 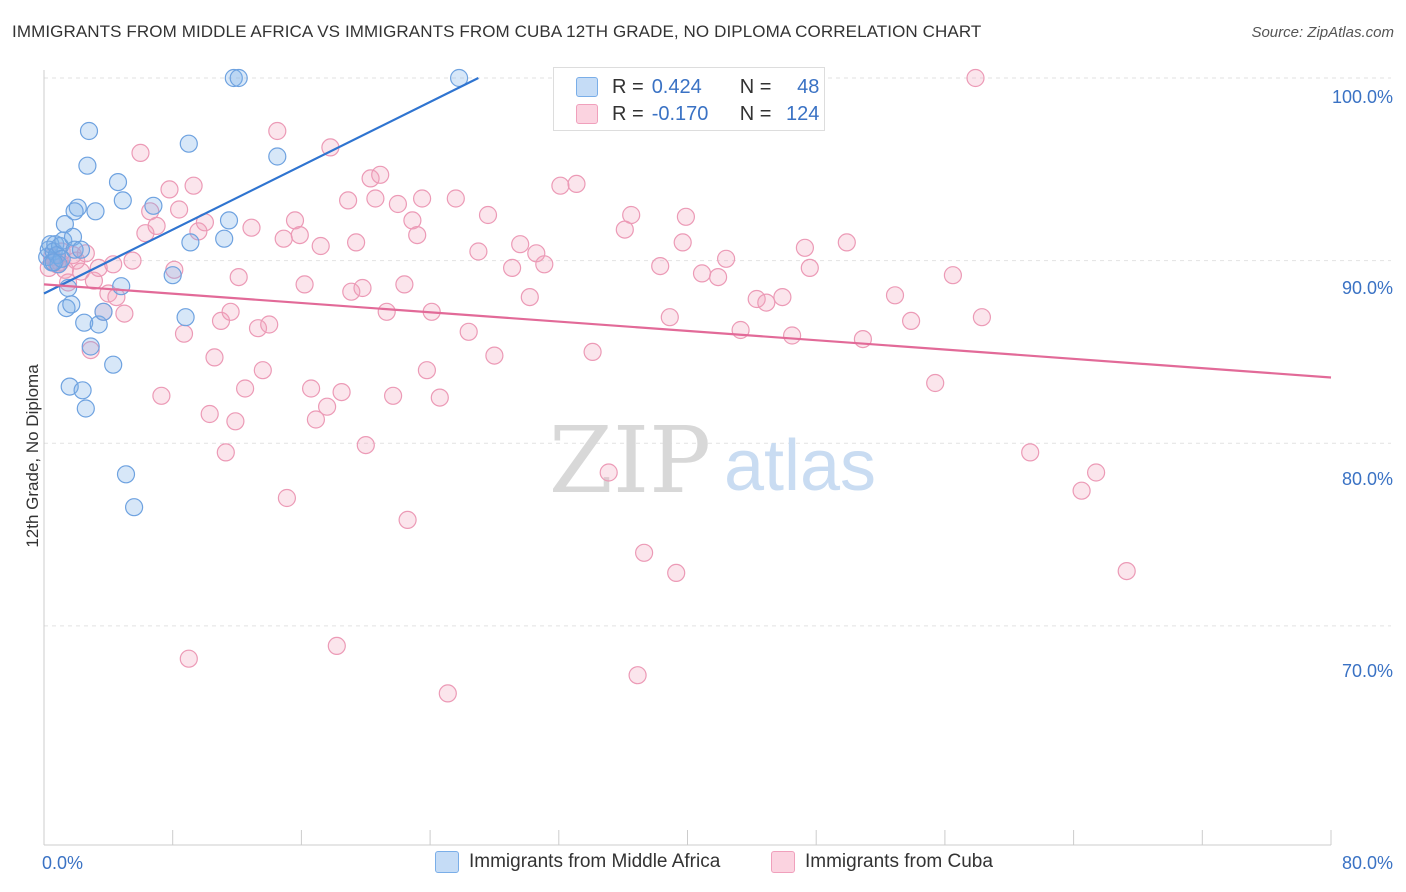 What do you see at coordinates (62, 863) in the screenshot?
I see `x-tick-label-min: 0.0%` at bounding box center [62, 863].